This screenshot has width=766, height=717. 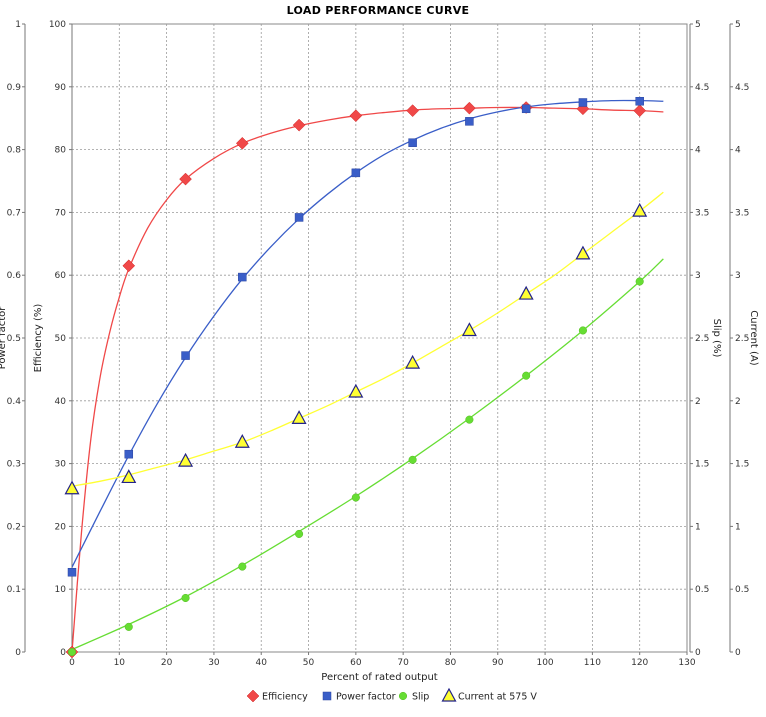 I want to click on right-inner-tick-label: 2, so click(x=698, y=402).